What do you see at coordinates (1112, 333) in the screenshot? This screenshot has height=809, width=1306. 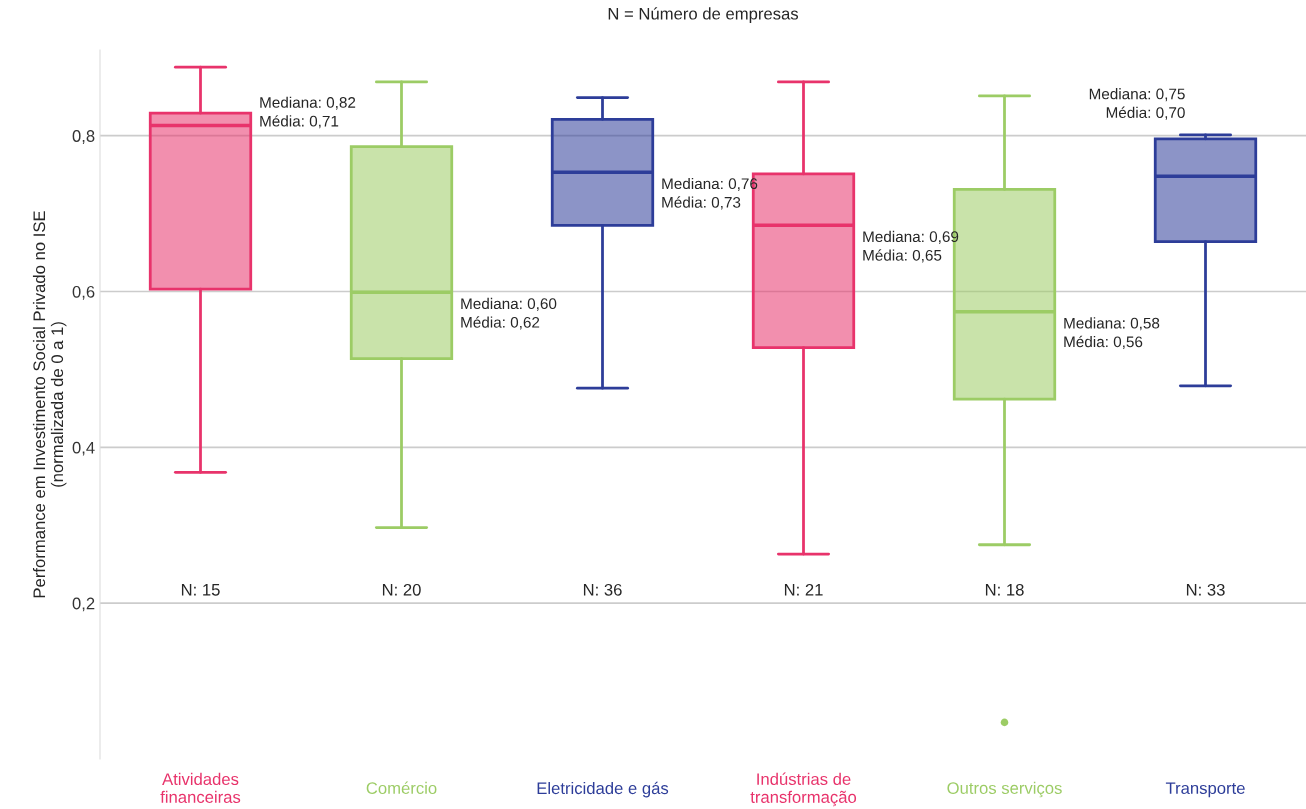 I see `annotation: Mediana: 0,58 Média: 0,56` at bounding box center [1112, 333].